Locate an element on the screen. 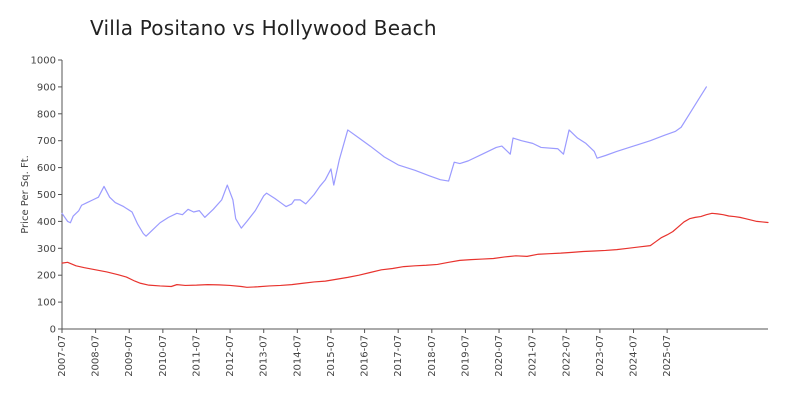  y-tick-label: 700 is located at coordinates (46, 141).